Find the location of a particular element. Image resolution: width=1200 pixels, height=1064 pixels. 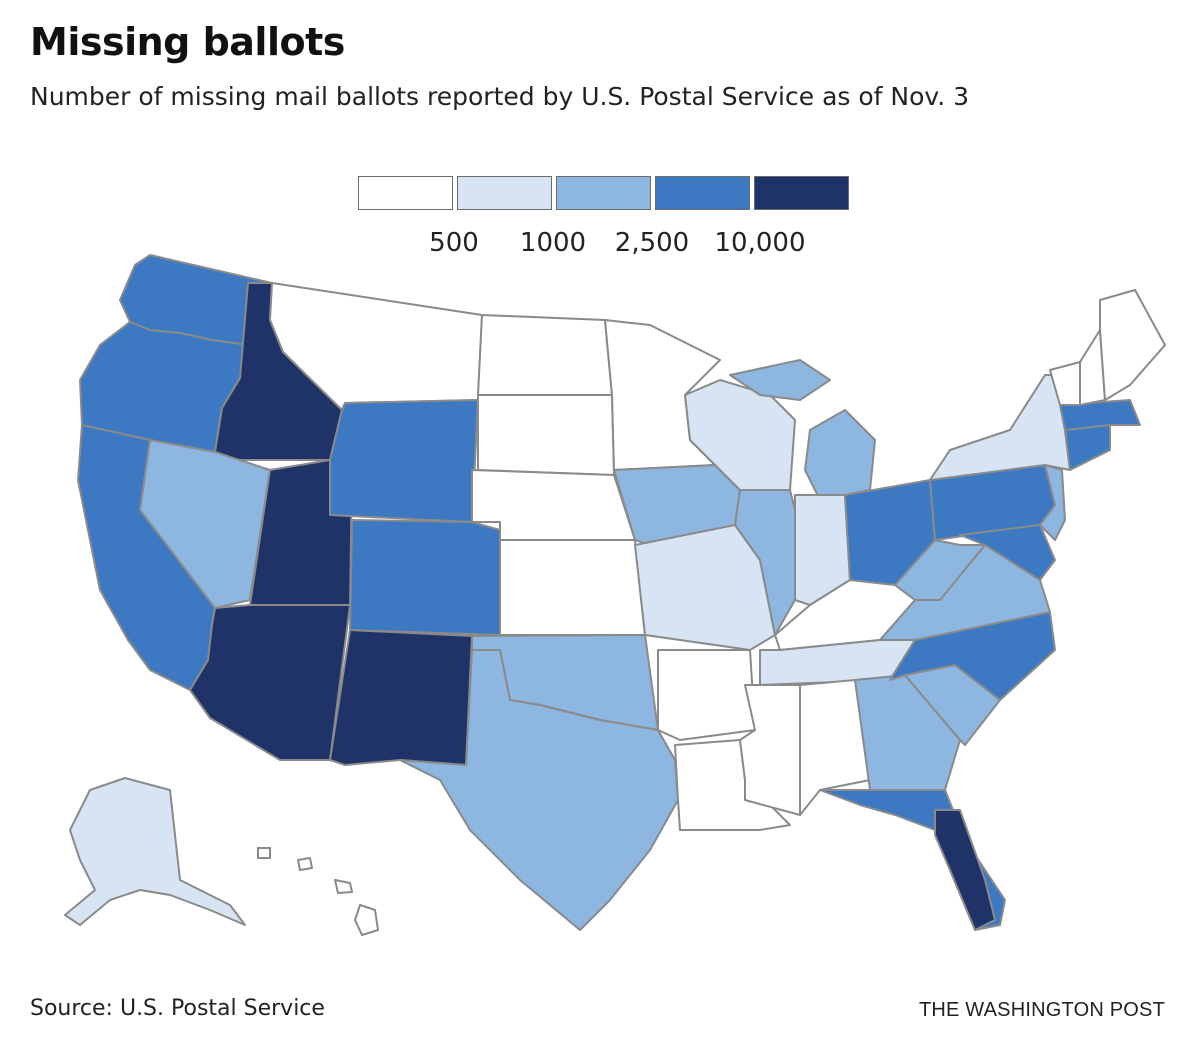

state-arkansas is located at coordinates (706, 695).